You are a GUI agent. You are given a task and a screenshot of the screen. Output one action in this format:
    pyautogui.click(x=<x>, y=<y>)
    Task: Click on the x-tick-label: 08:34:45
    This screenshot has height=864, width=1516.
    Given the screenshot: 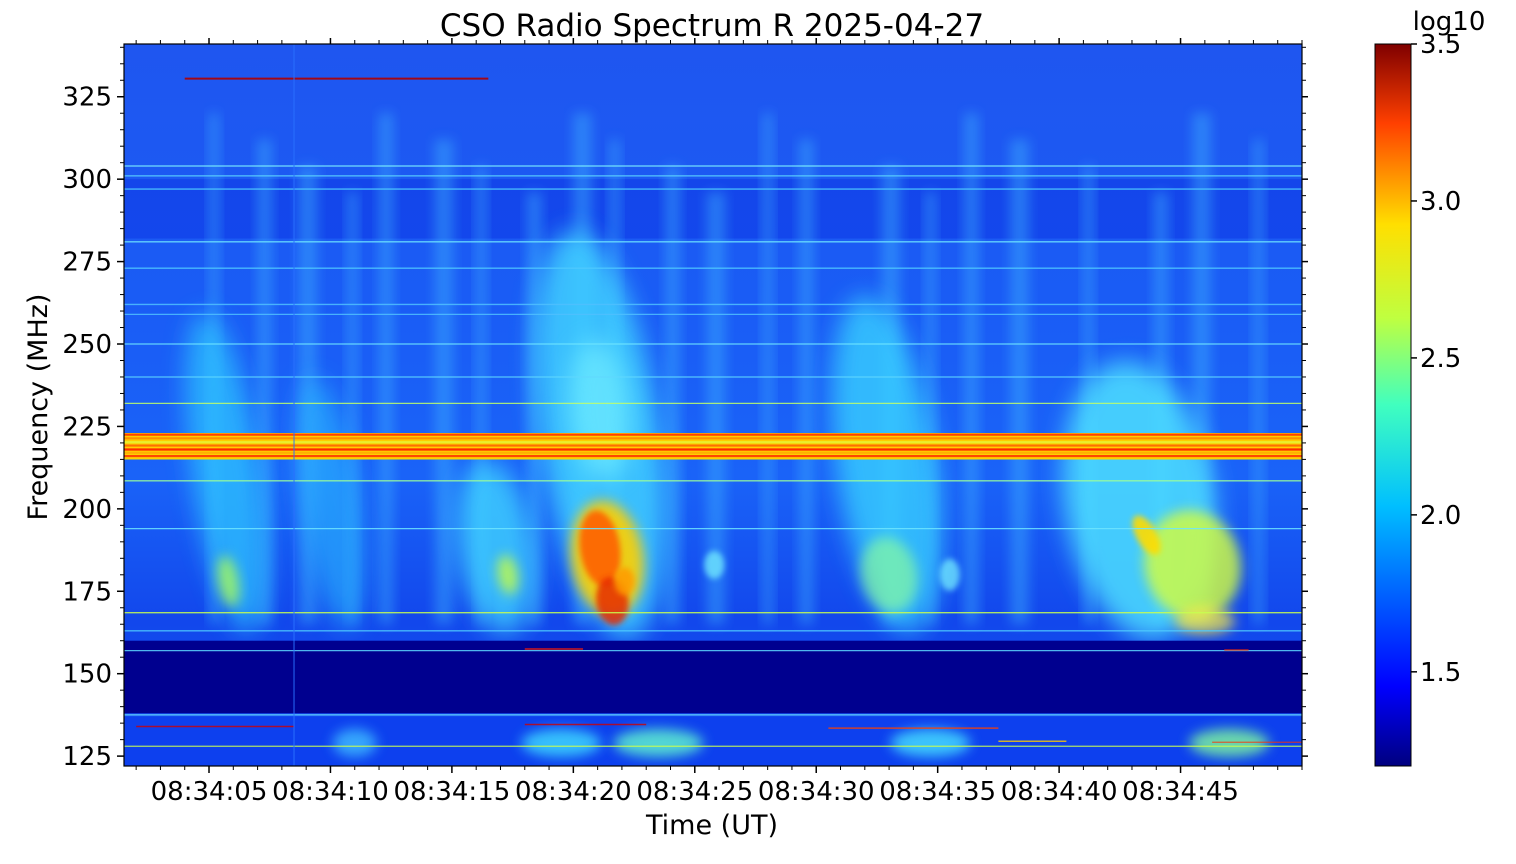 What is the action you would take?
    pyautogui.click(x=1180, y=792)
    